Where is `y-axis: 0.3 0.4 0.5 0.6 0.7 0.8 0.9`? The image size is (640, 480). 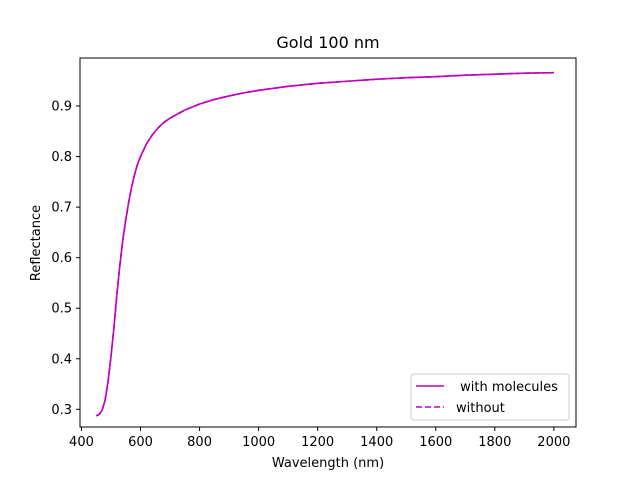 y-axis: 0.3 0.4 0.5 0.6 0.7 0.8 0.9 is located at coordinates (65, 259).